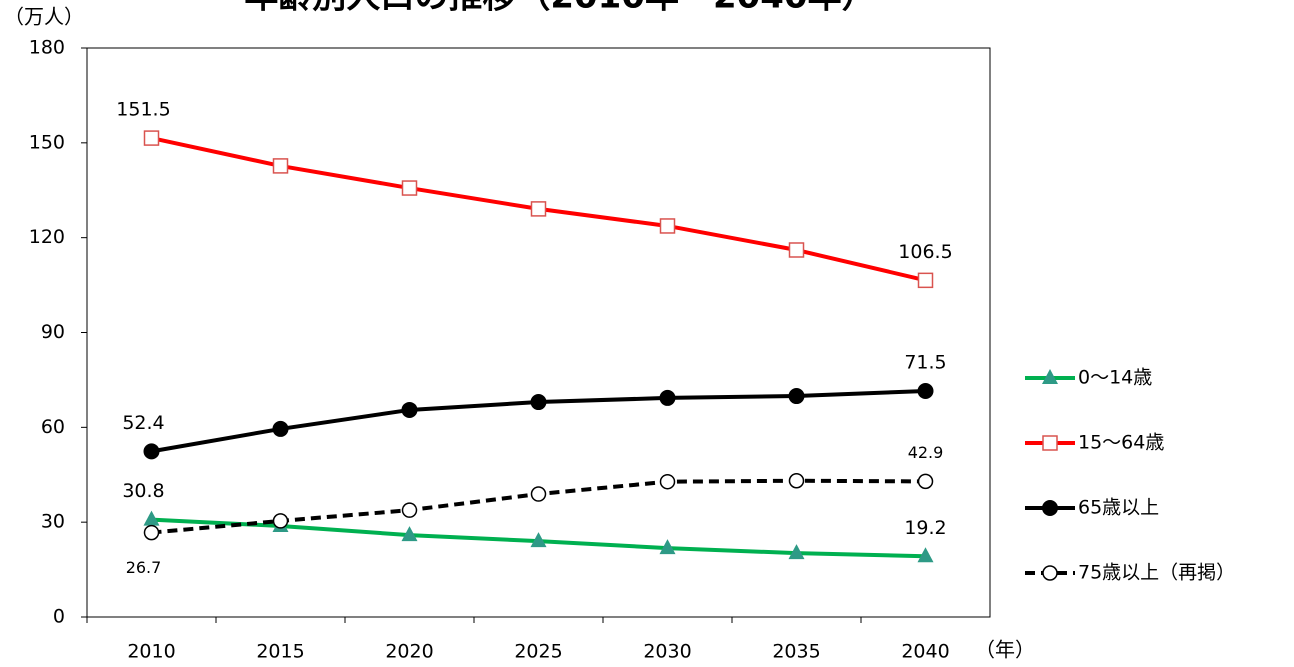  What do you see at coordinates (53, 522) in the screenshot?
I see `y-tick-label: 30` at bounding box center [53, 522].